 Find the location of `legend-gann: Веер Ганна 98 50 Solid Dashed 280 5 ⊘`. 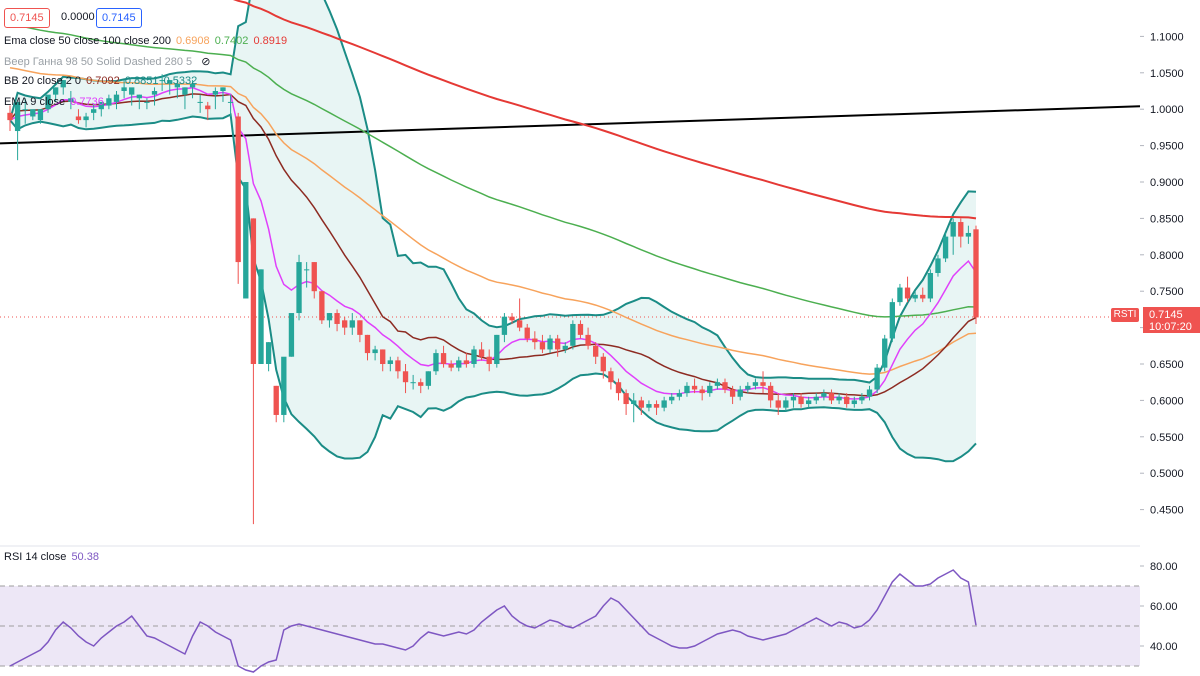

legend-gann: Веер Ганна 98 50 Solid Dashed 280 5 ⊘ is located at coordinates (107, 61).